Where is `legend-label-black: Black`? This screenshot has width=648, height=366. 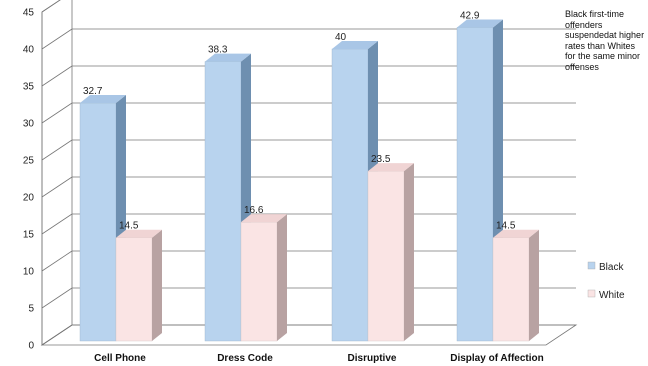
legend-label-black: Black is located at coordinates (611, 267).